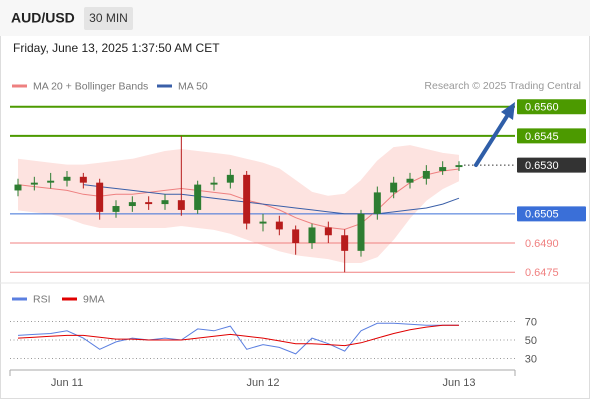  What do you see at coordinates (116, 48) in the screenshot?
I see `datetime: Friday, June 13, 2025 1:37:50 AM CET` at bounding box center [116, 48].